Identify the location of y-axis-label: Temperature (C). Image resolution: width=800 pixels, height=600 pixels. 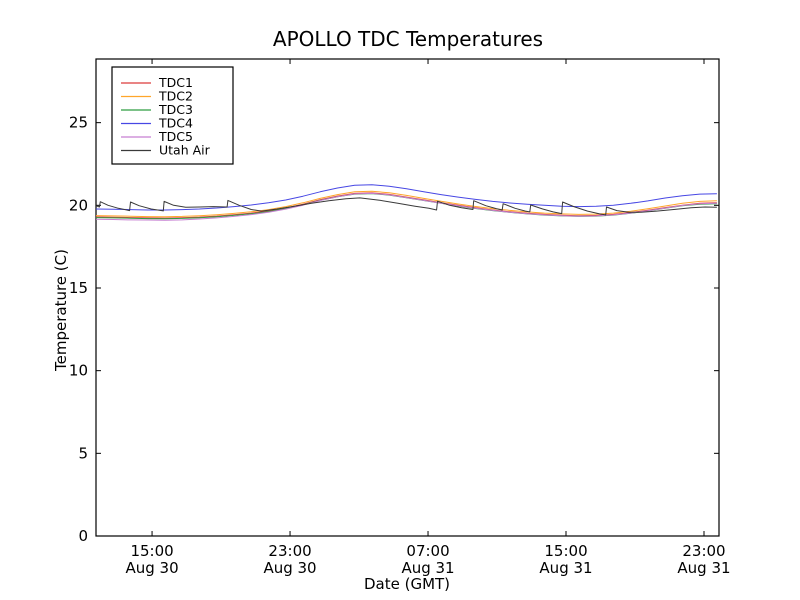
(61, 310).